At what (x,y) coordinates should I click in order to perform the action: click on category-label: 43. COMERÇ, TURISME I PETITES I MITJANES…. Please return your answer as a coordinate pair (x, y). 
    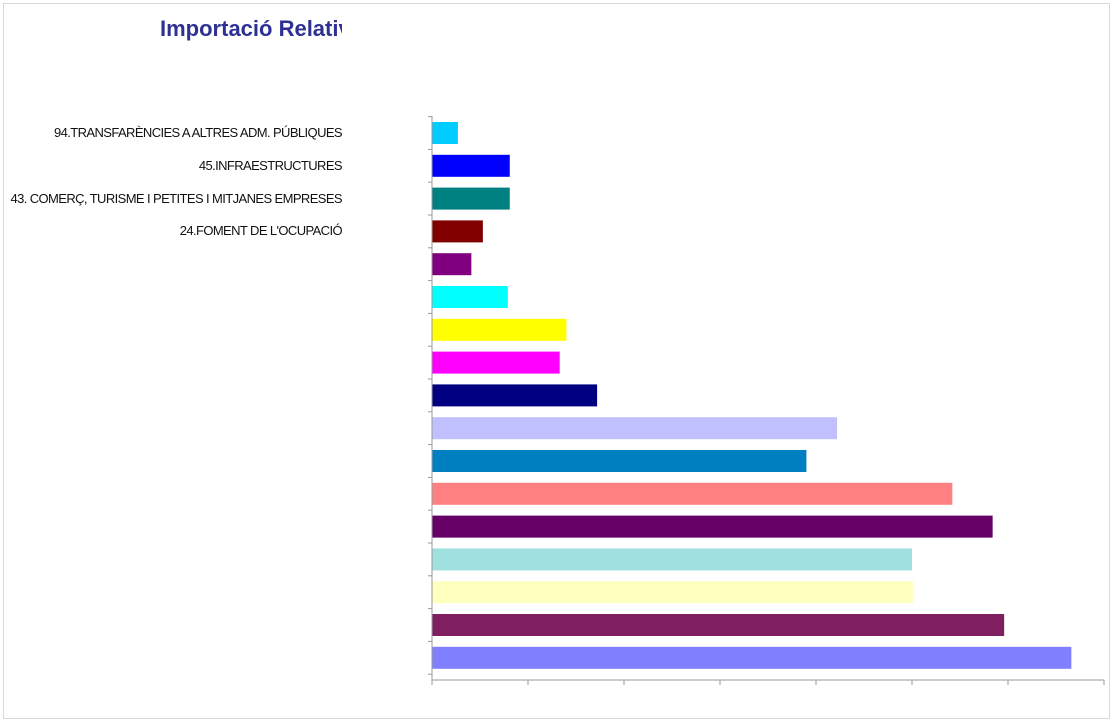
    Looking at the image, I should click on (176, 198).